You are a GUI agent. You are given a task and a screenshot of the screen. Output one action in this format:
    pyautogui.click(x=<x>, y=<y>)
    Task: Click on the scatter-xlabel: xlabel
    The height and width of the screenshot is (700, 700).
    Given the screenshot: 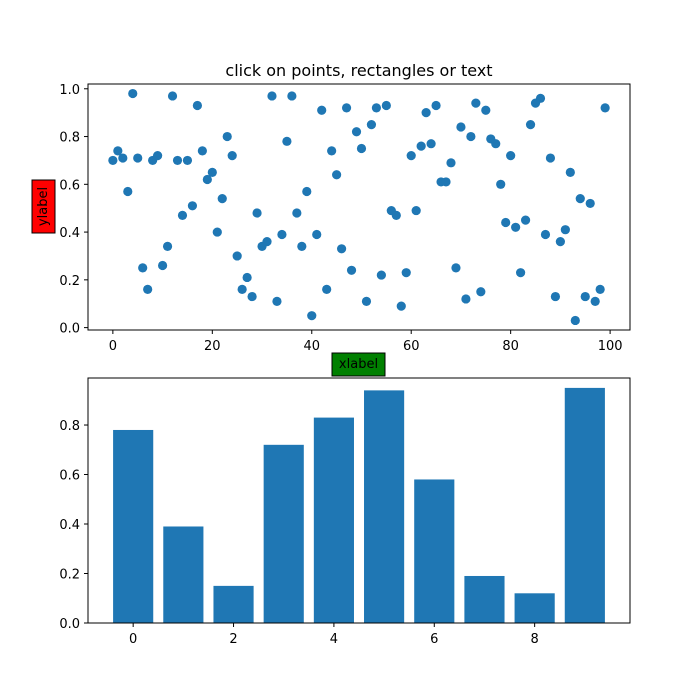 What is the action you would take?
    pyautogui.click(x=358, y=364)
    